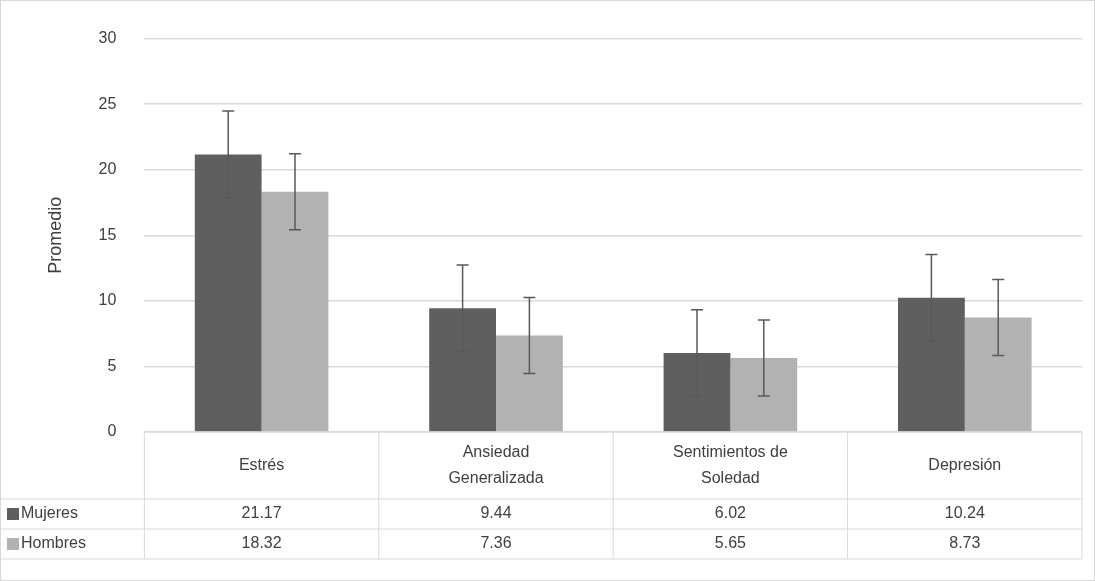  I want to click on x-tick-label: Sentimientos de Soledad, so click(730, 464).